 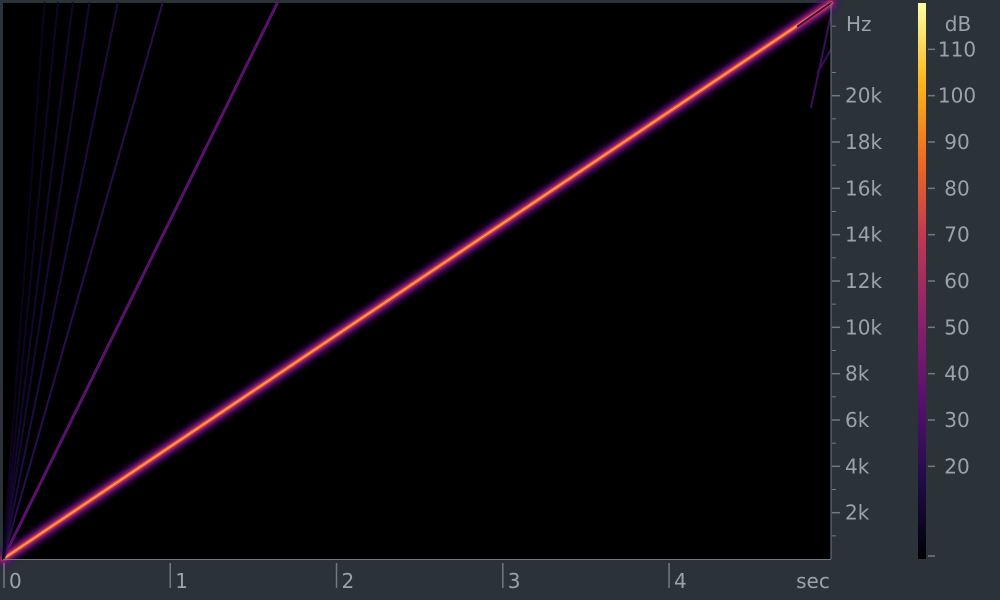 I want to click on colorbar, so click(x=922, y=281).